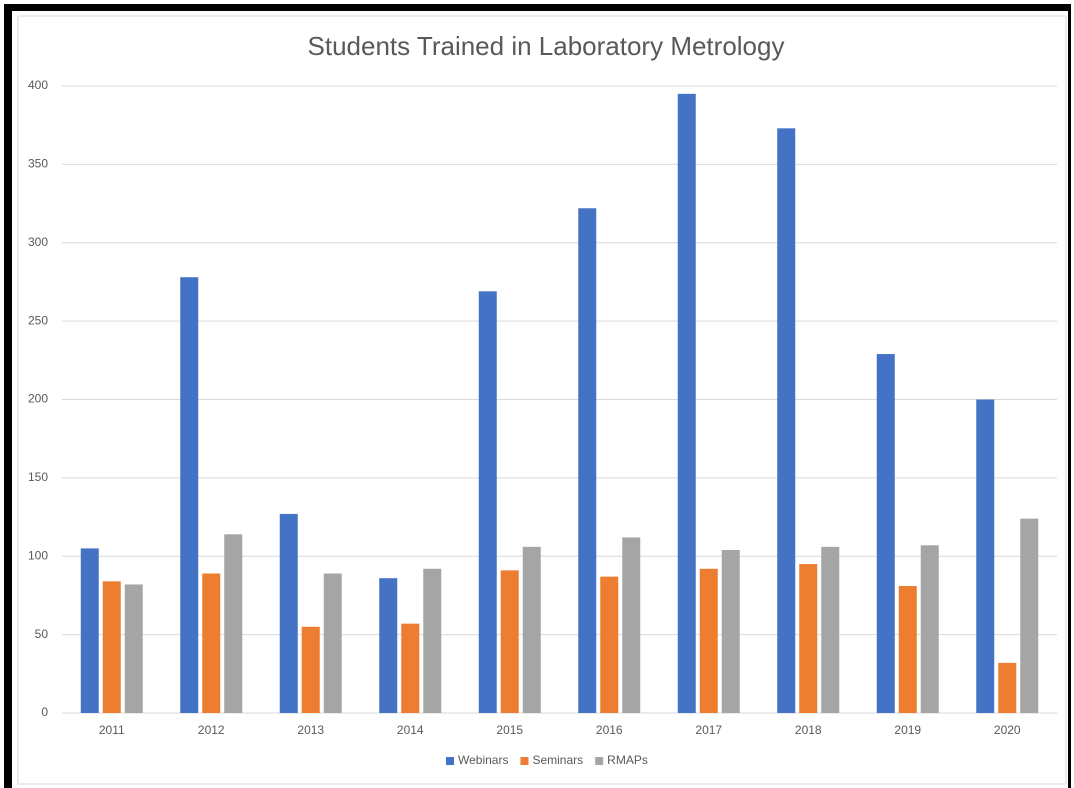 This screenshot has height=788, width=1074. I want to click on x-tick-label: 2013, so click(310, 730).